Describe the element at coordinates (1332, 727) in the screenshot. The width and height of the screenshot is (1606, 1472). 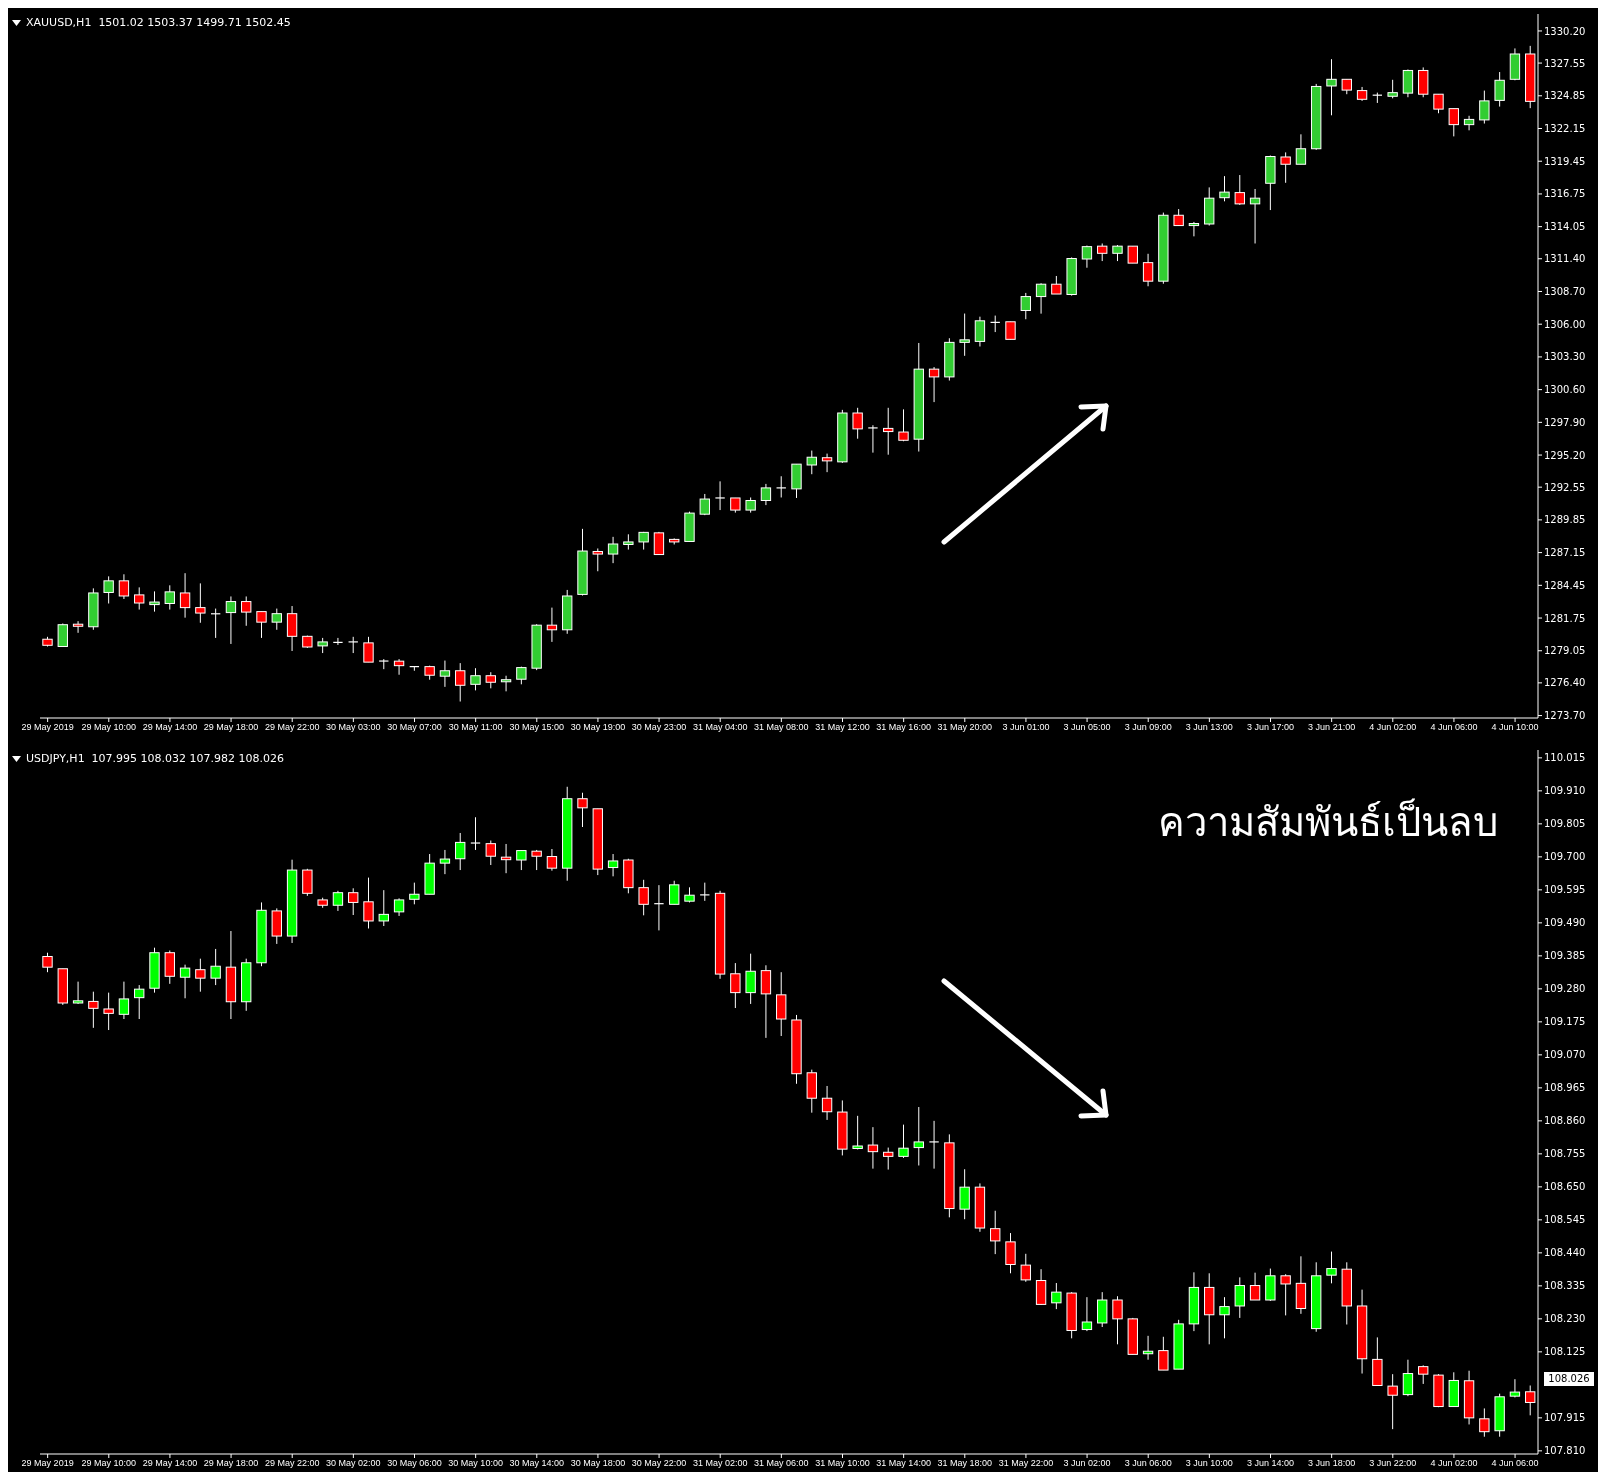
I see `x-tick-label: 3 Jun 21:00` at that location.